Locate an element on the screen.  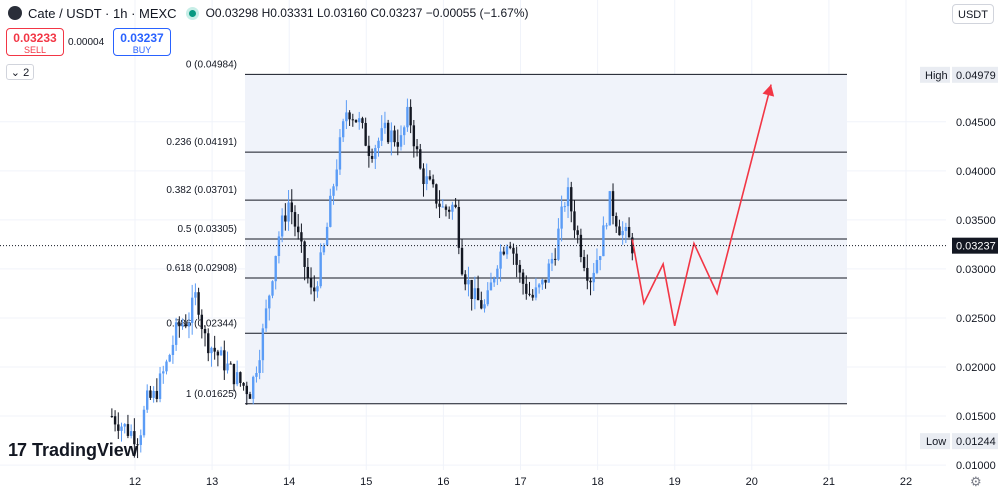
sell-button: 0.03233 SELL is located at coordinates (35, 42).